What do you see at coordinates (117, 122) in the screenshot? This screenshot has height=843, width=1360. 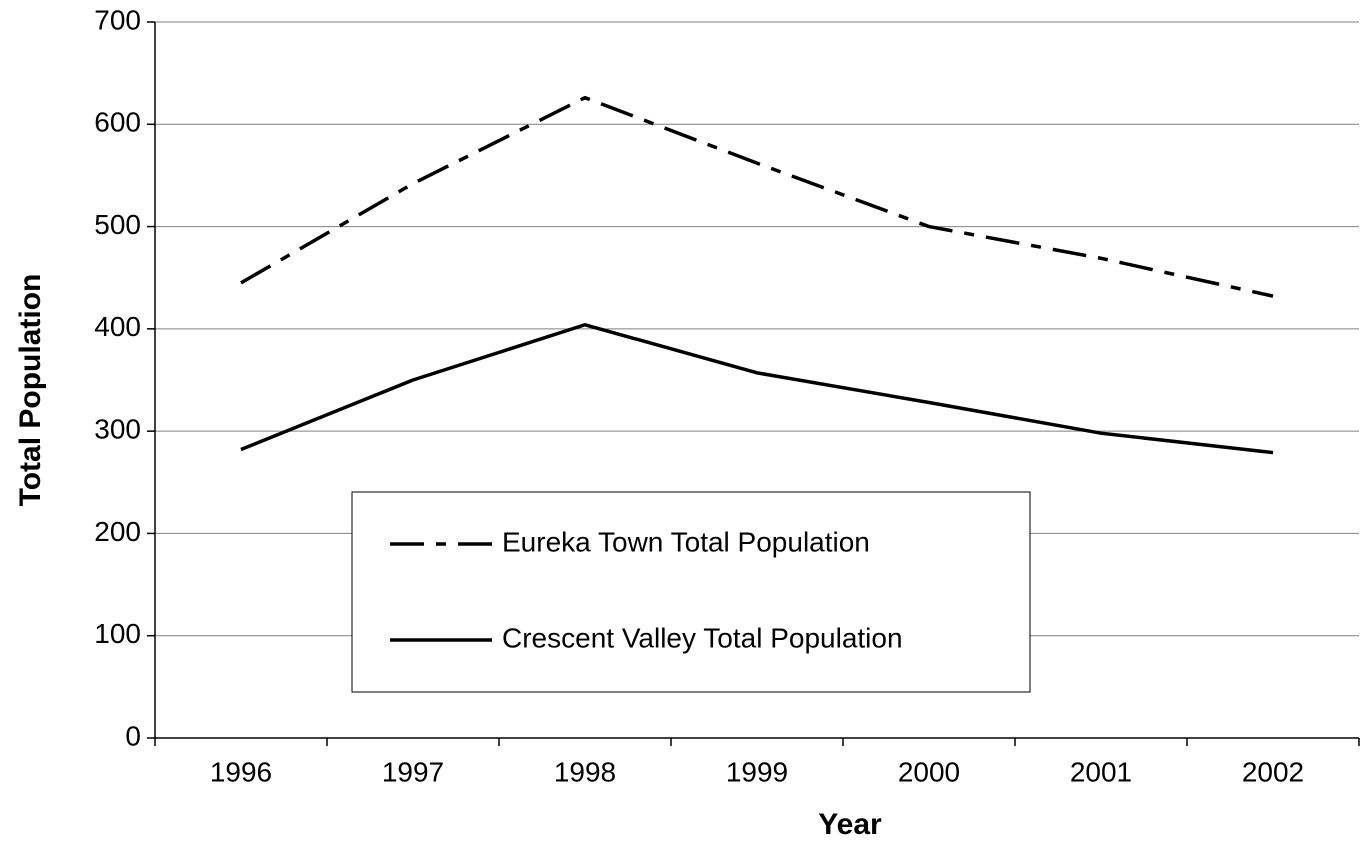 I see `y-tick-label: 600` at bounding box center [117, 122].